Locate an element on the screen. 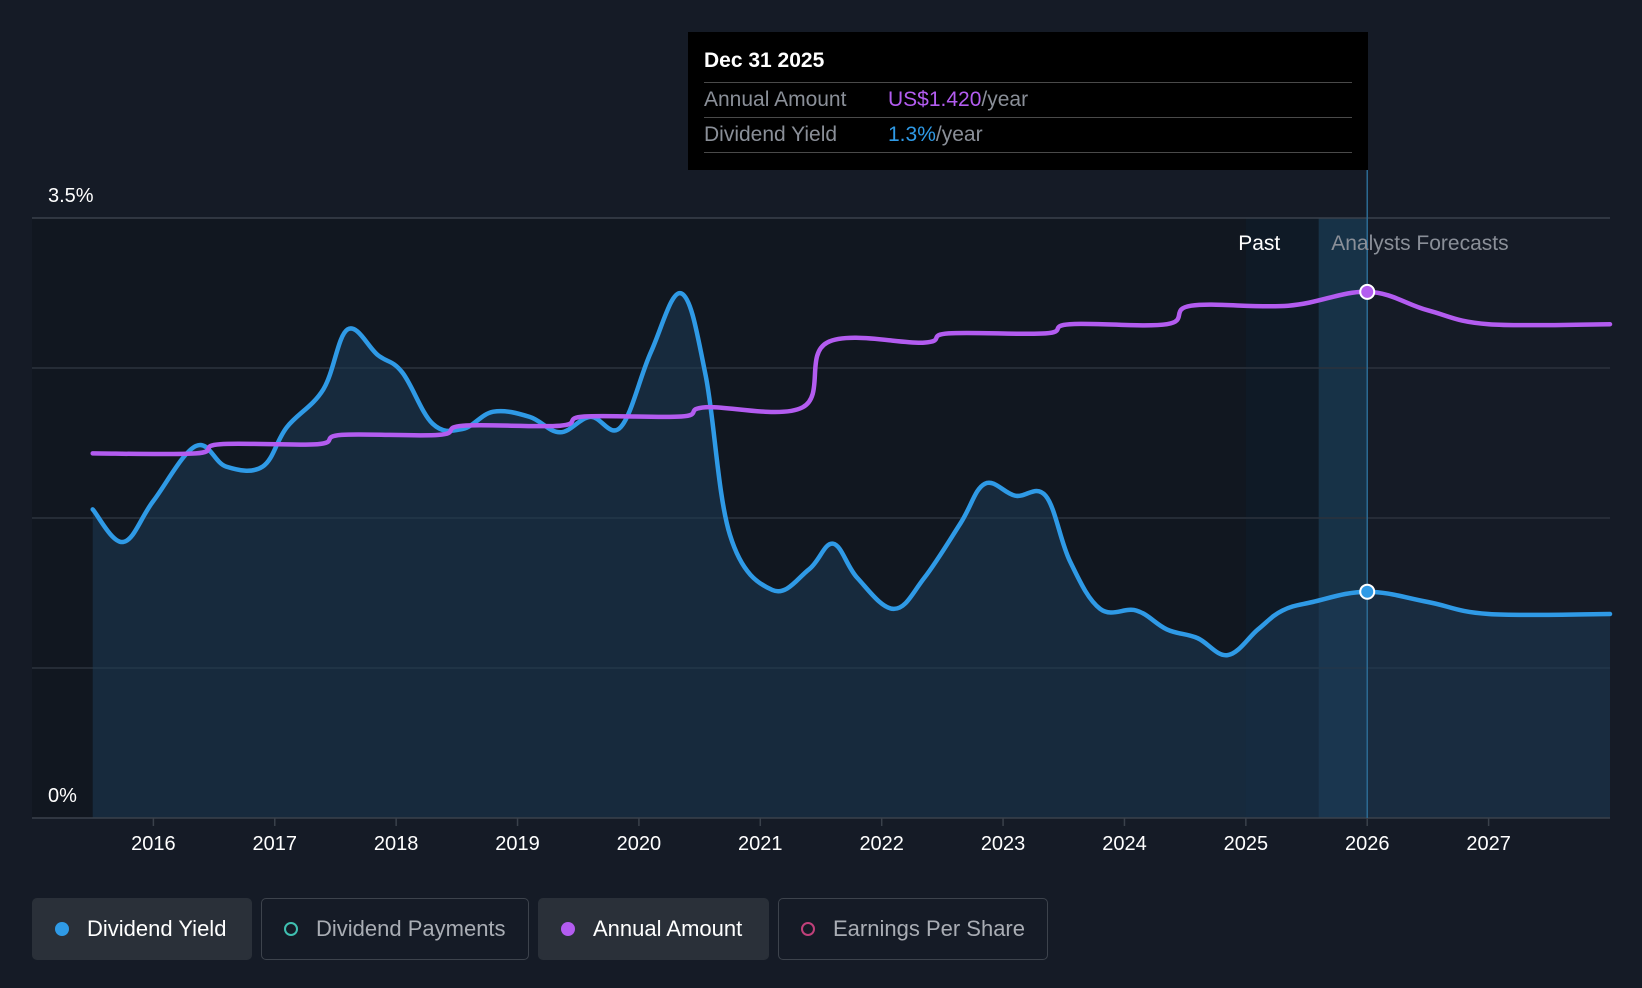 Image resolution: width=1642 pixels, height=988 pixels. tooltip-annual-suffix: /year is located at coordinates (1005, 99).